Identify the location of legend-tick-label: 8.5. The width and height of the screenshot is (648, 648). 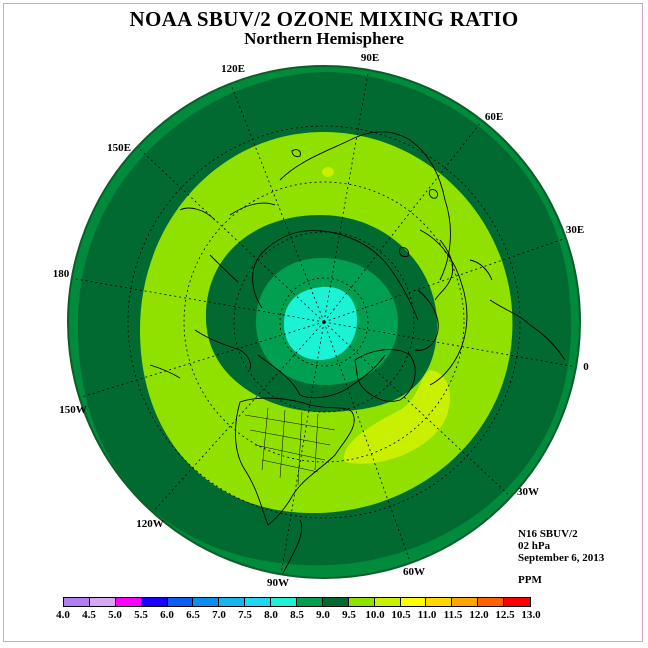
(297, 615).